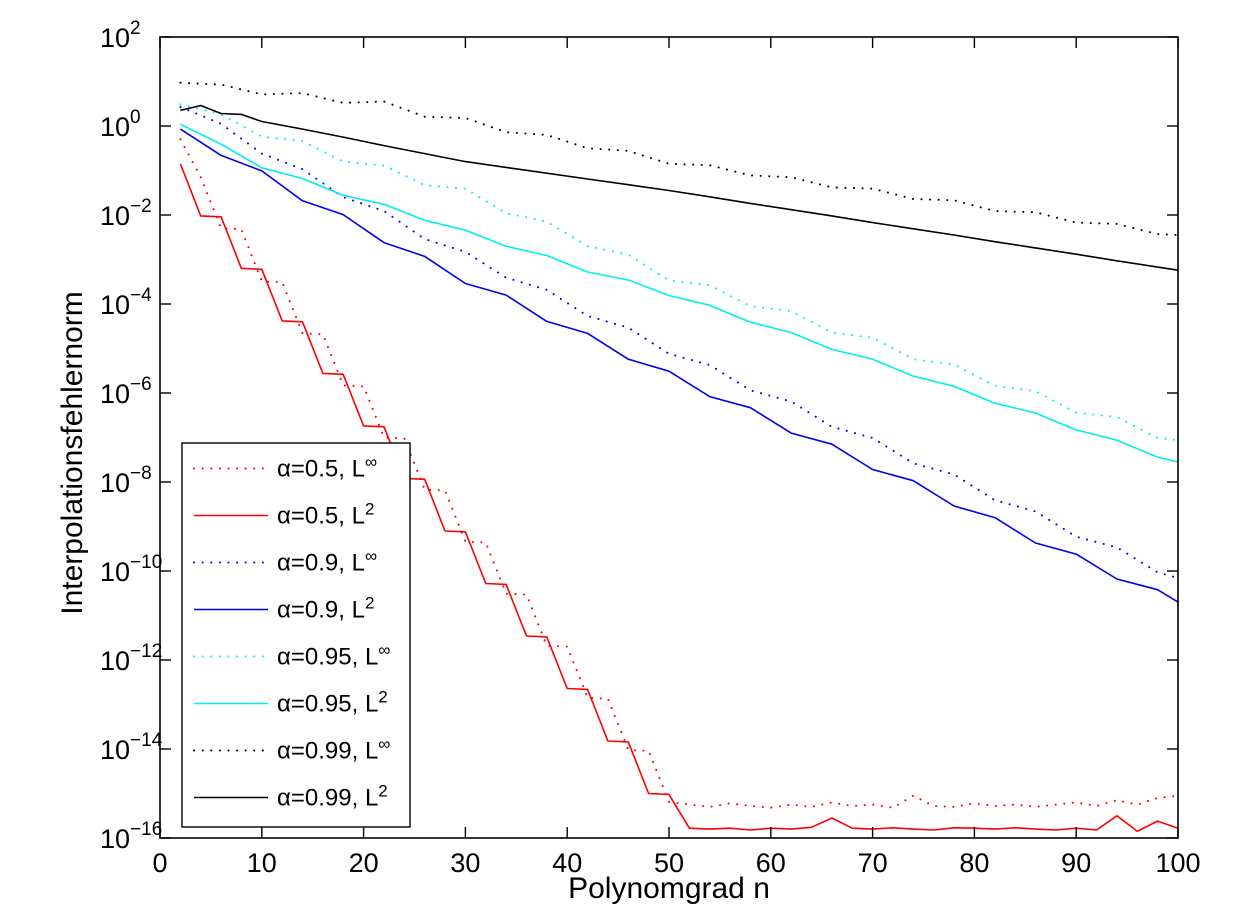  What do you see at coordinates (325, 515) in the screenshot?
I see `legend-label: α=0.5, L2` at bounding box center [325, 515].